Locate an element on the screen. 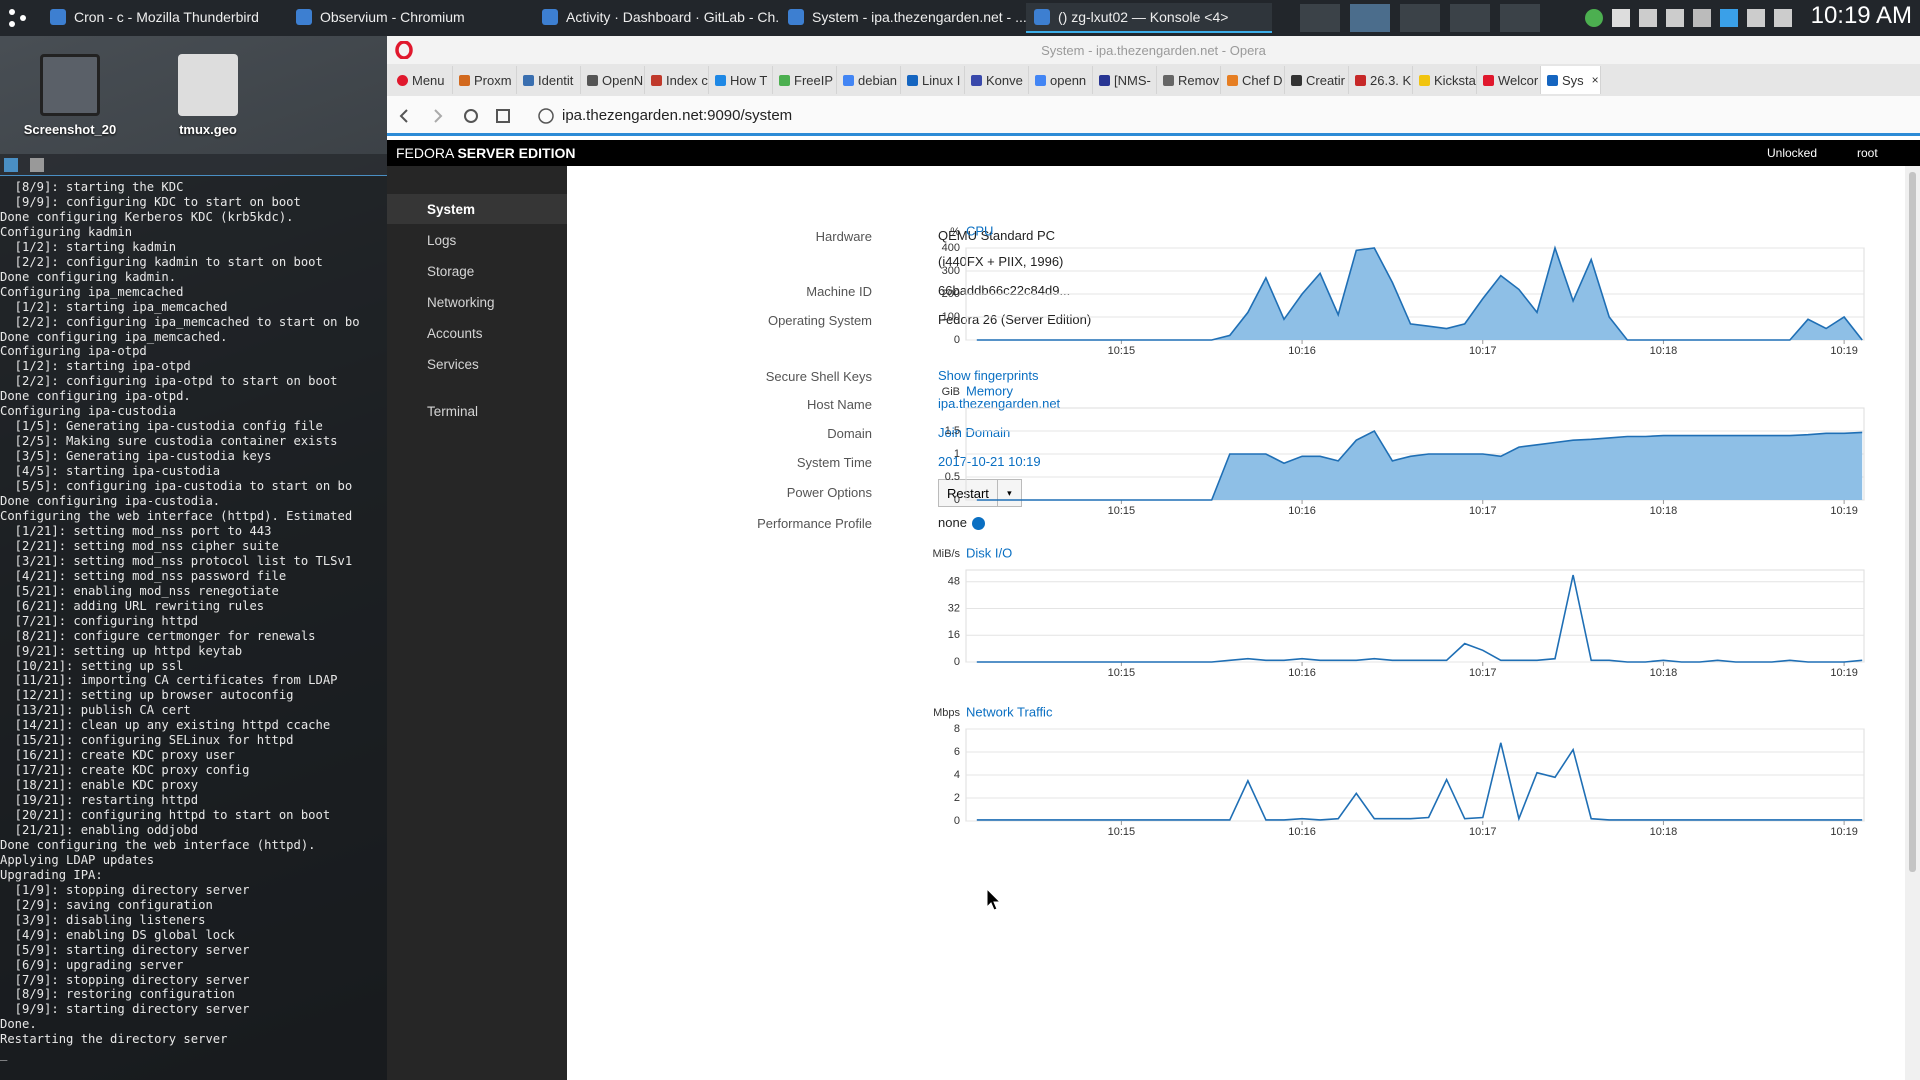 The image size is (1920, 1080). browser-tab: OpenN is located at coordinates (613, 80).